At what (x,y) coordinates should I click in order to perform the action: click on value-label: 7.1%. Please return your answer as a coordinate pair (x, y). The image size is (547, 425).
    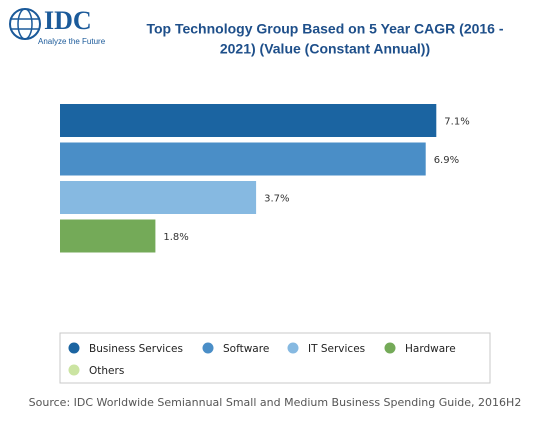
    Looking at the image, I should click on (456, 122).